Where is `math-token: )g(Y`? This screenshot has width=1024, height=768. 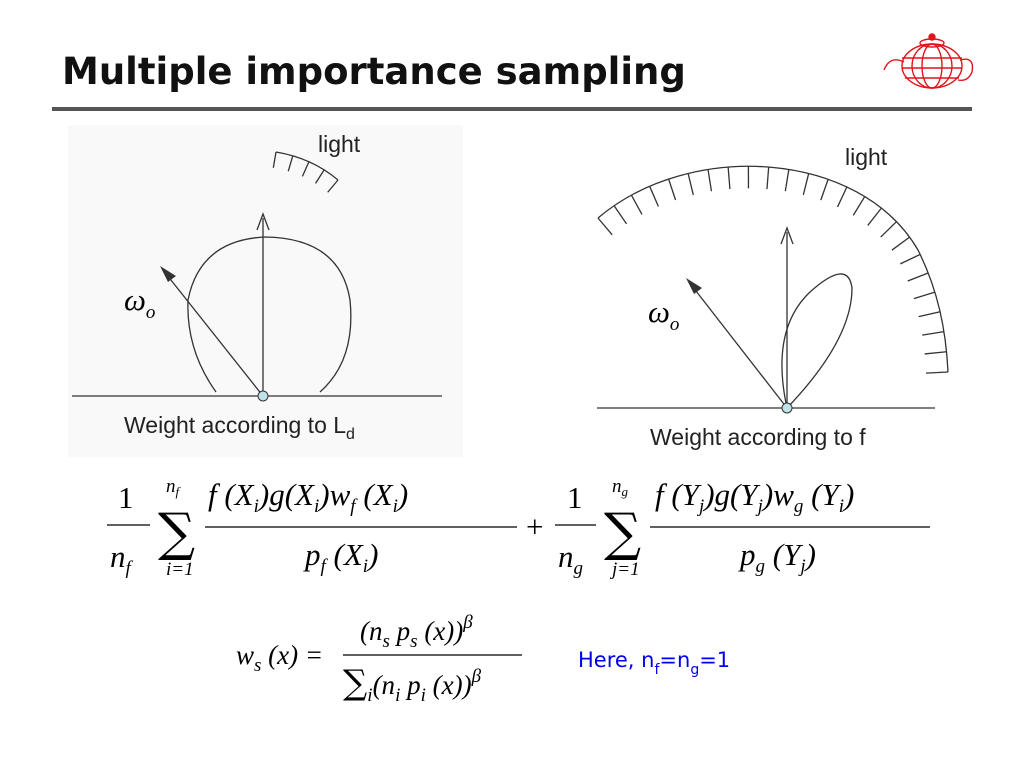 math-token: )g(Y is located at coordinates (731, 494).